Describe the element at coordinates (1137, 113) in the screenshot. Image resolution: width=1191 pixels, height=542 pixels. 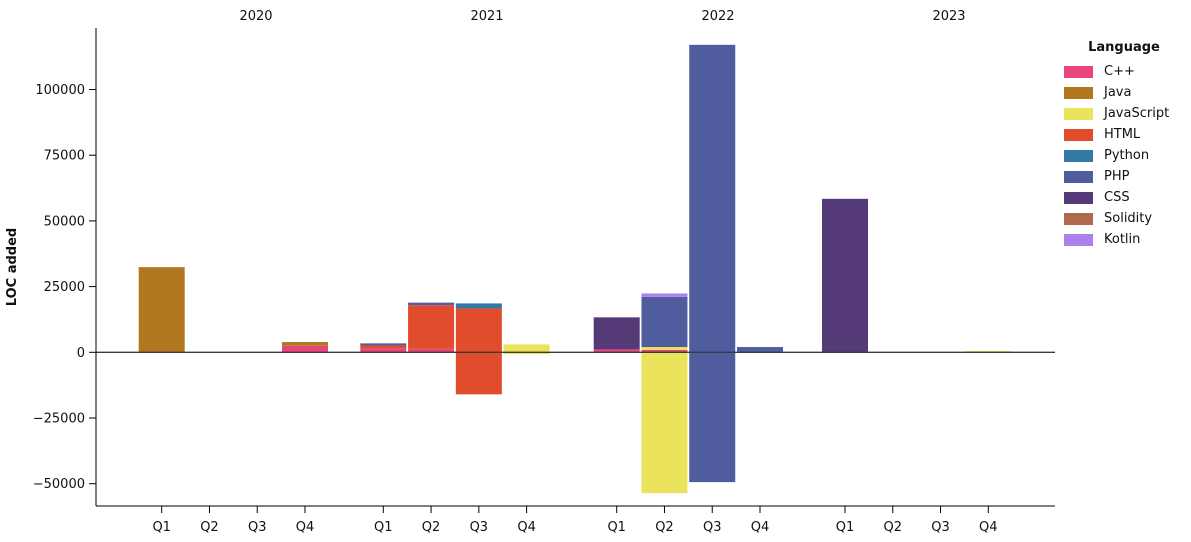
I see `legend-item-label: JavaScript` at that location.